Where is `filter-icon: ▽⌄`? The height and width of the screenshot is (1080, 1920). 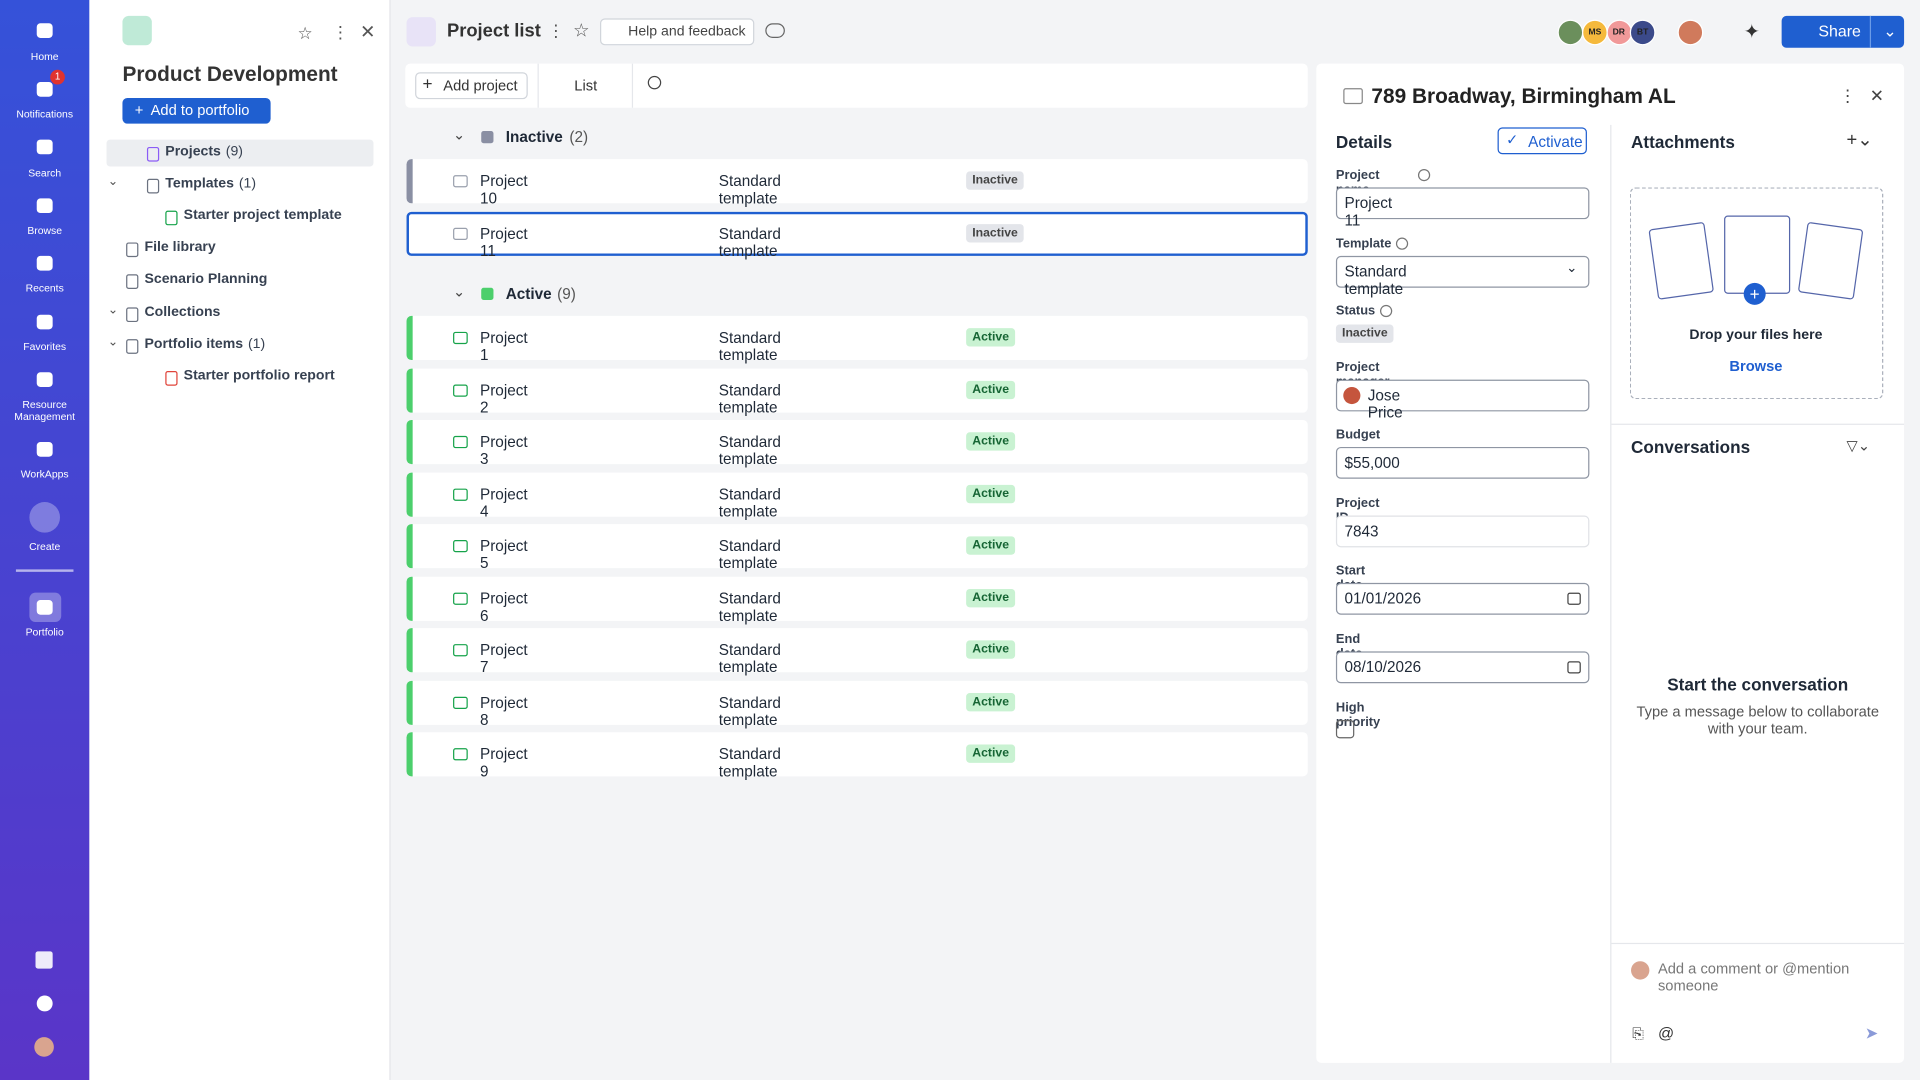
filter-icon: ▽⌄ is located at coordinates (1858, 446).